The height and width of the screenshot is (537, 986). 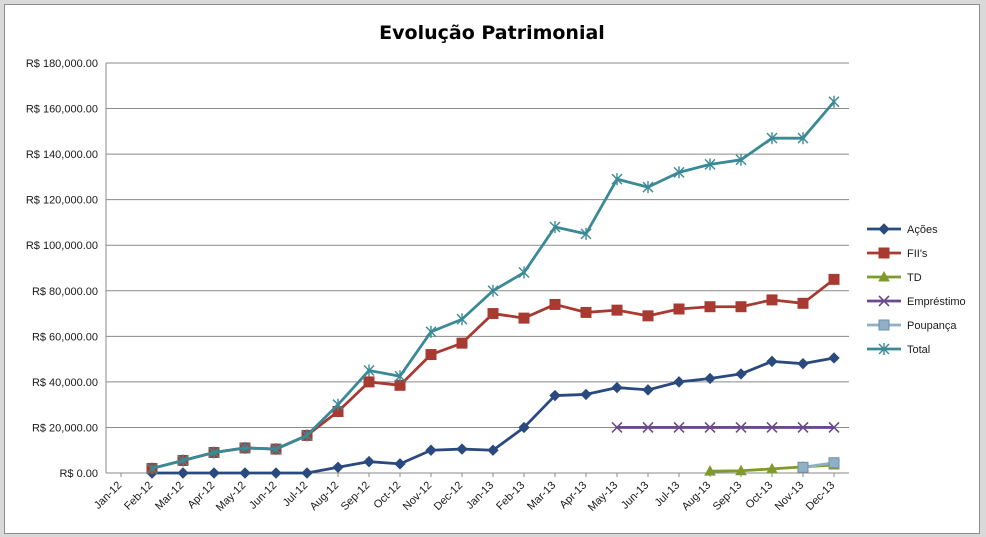 What do you see at coordinates (916, 289) in the screenshot?
I see `legend: Ações FII's TD Empréstimo Poupança Total` at bounding box center [916, 289].